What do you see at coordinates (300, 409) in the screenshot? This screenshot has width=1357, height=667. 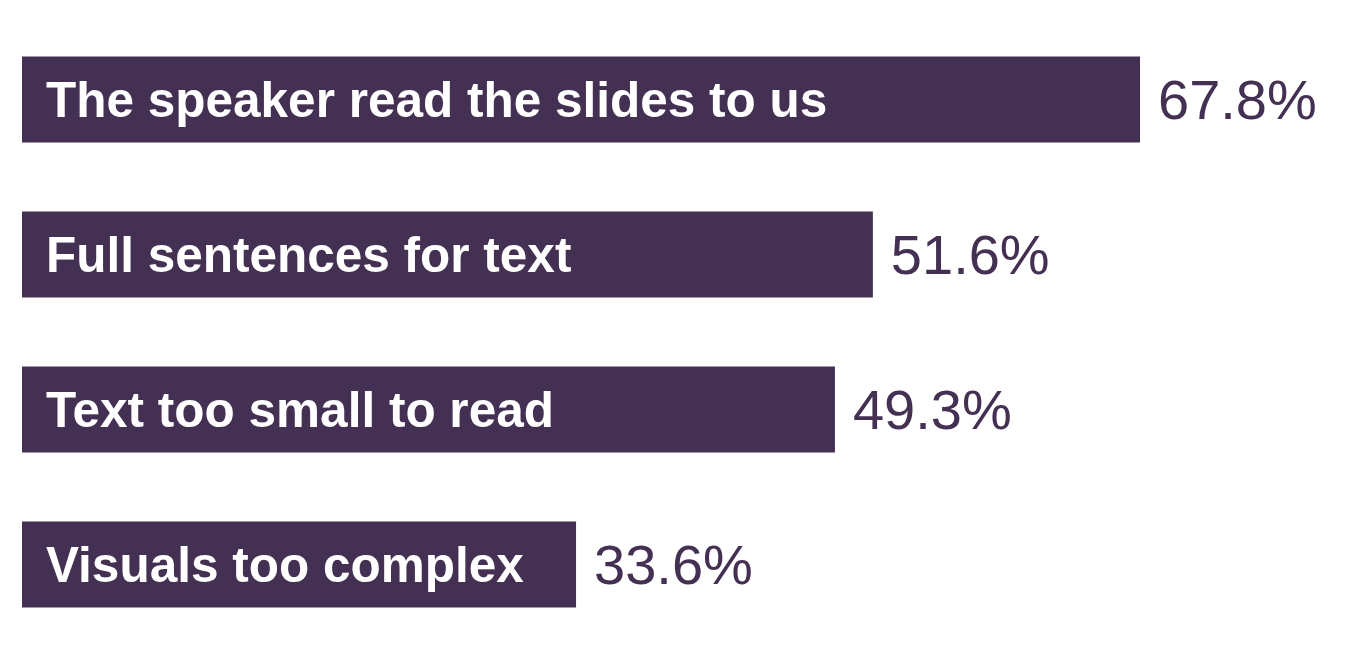 I see `y-tick-label: Text too small to read` at bounding box center [300, 409].